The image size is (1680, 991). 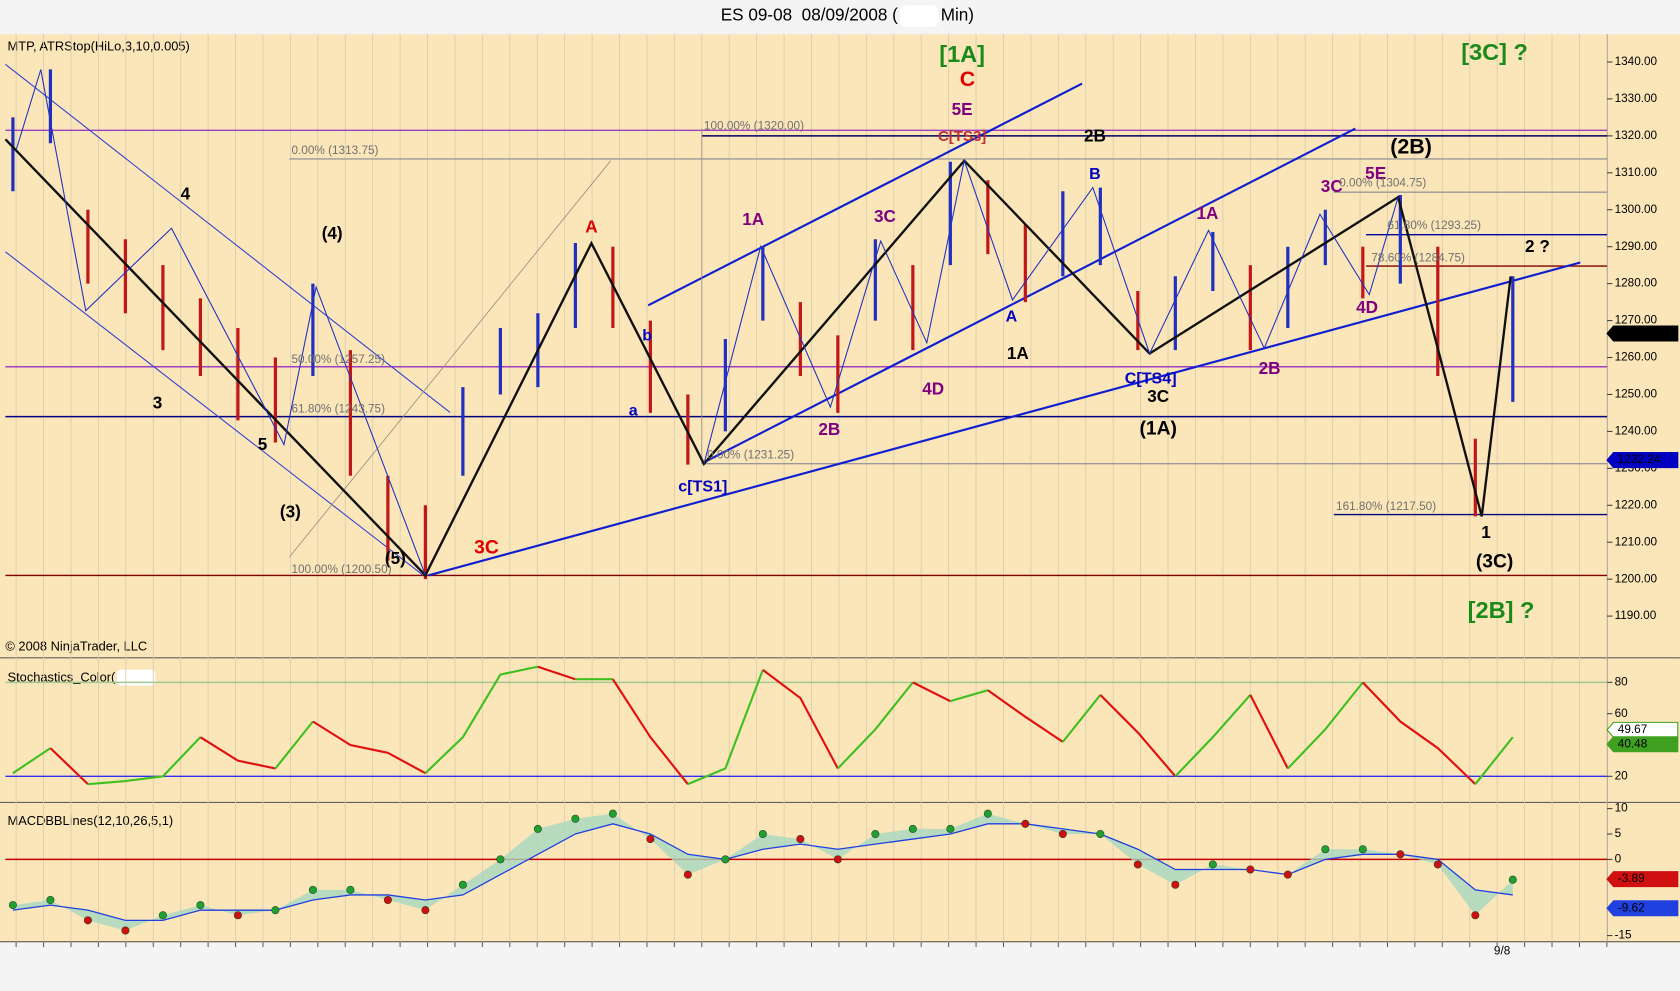 I want to click on value-flag-label: 1232.24, so click(x=1639, y=459).